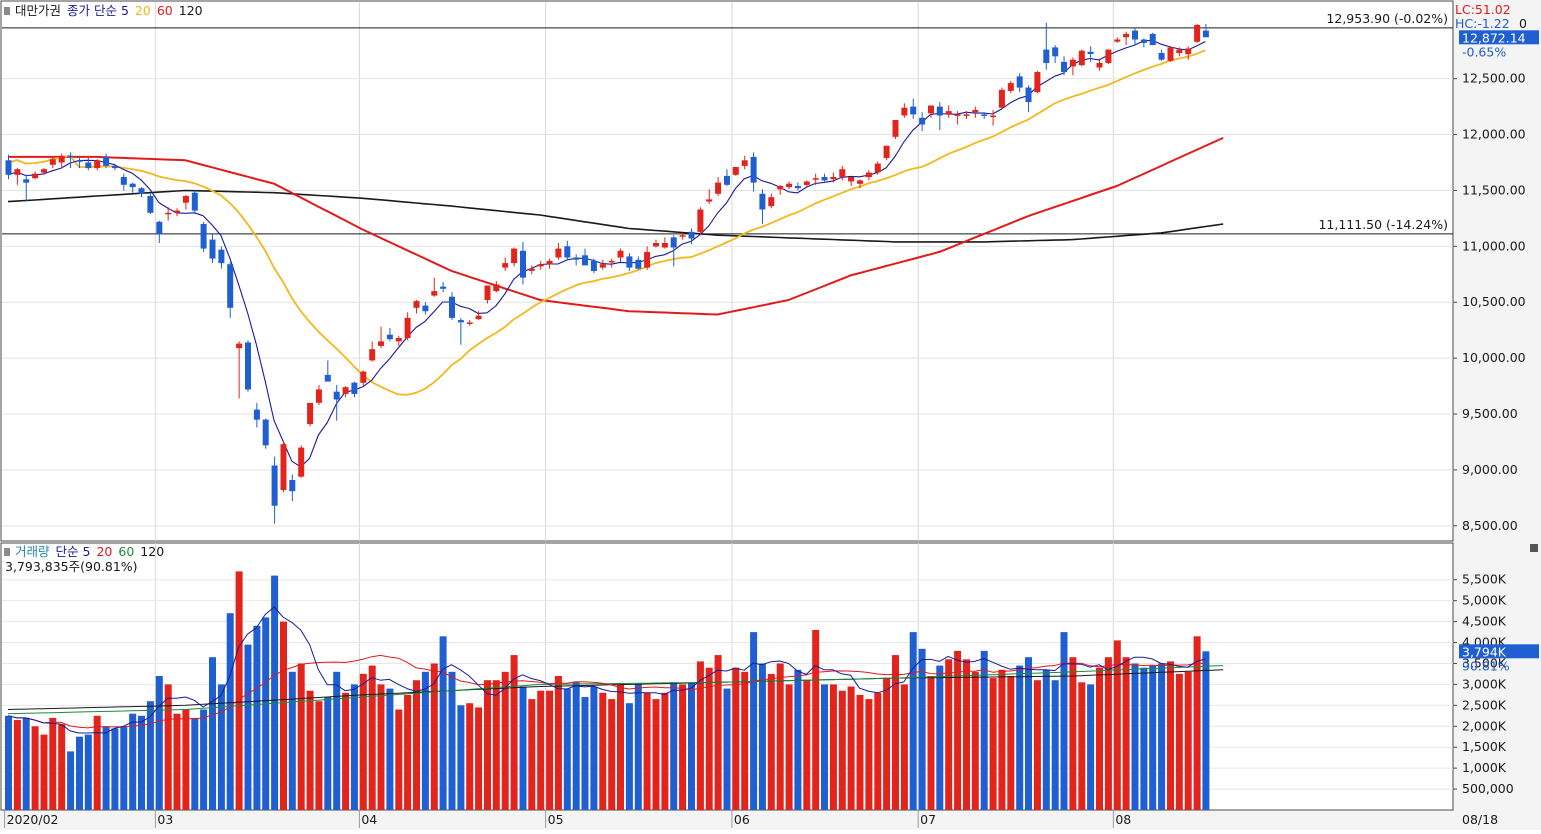  What do you see at coordinates (152, 551) in the screenshot?
I see `volume-legend-ma120: 120` at bounding box center [152, 551].